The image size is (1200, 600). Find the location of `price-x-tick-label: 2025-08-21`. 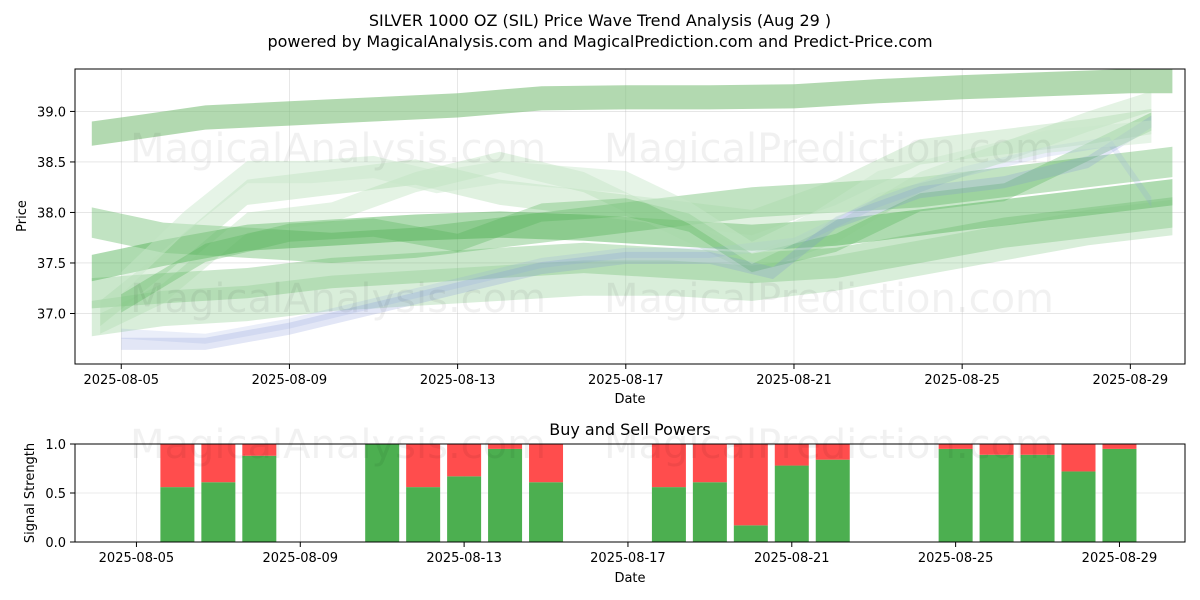

price-x-tick-label: 2025-08-21 is located at coordinates (794, 380).